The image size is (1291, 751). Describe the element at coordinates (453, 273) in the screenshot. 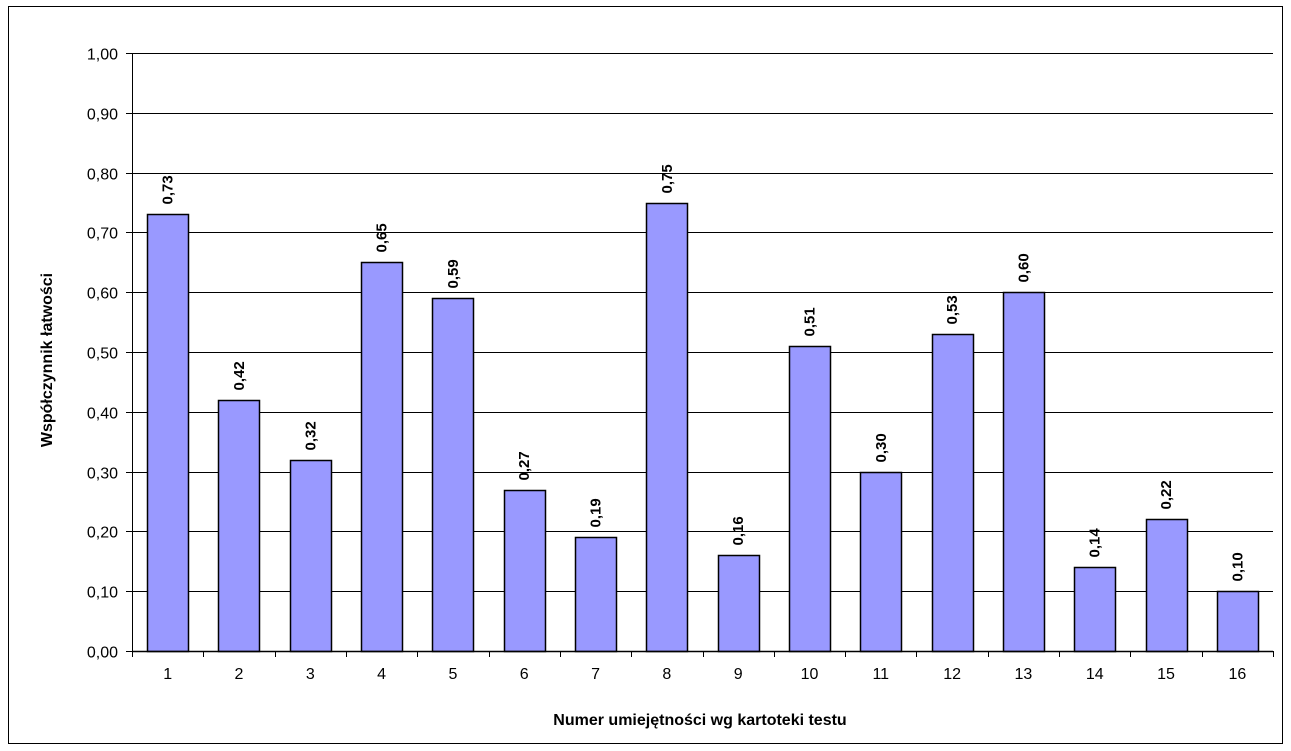

I see `data-label: 0,59` at that location.